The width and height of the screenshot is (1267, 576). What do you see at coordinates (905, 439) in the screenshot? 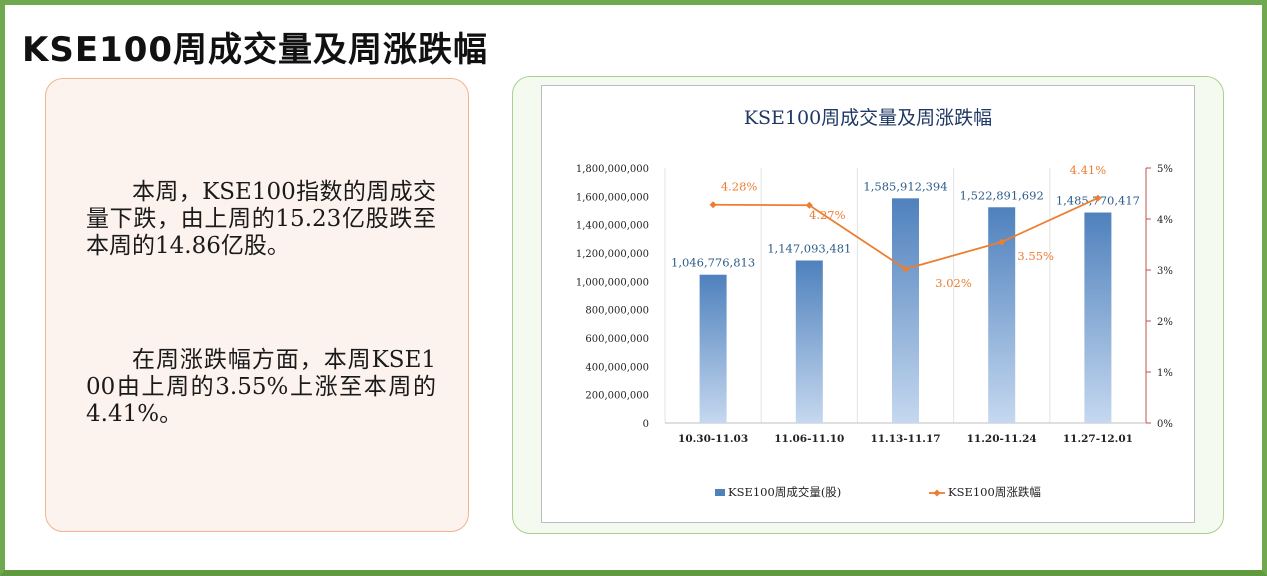
I see `x-tick-label: 11.13-11.17` at bounding box center [905, 439].